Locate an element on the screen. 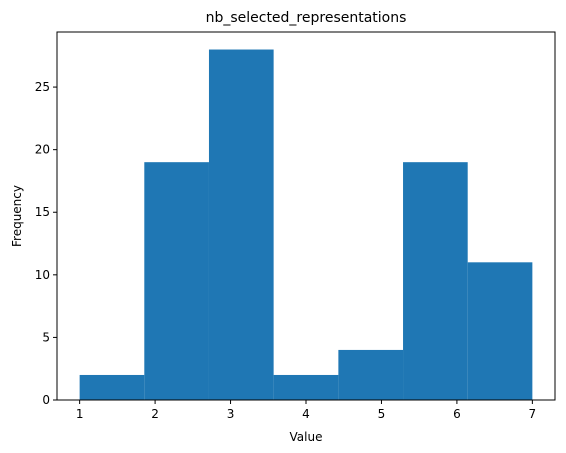 This screenshot has width=566, height=453. y-tick-label: 20 is located at coordinates (42, 150).